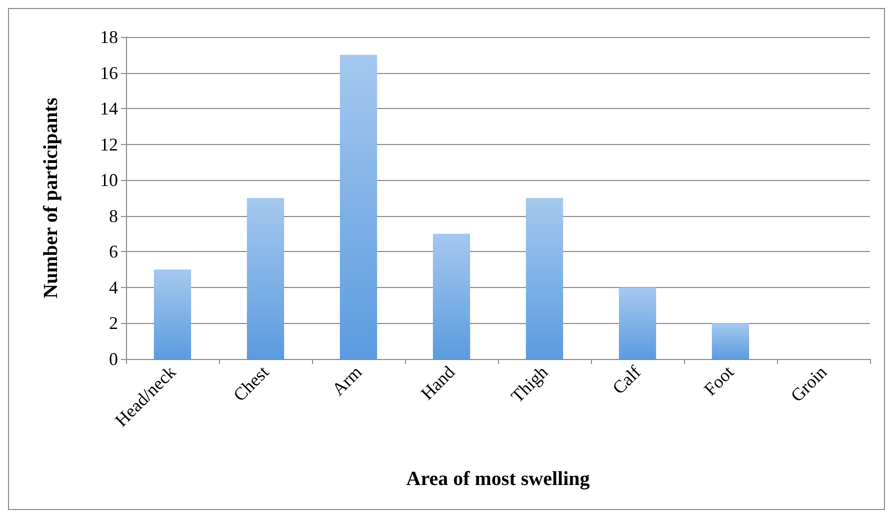 Image resolution: width=893 pixels, height=518 pixels. I want to click on x-tick-label: Arm, so click(347, 381).